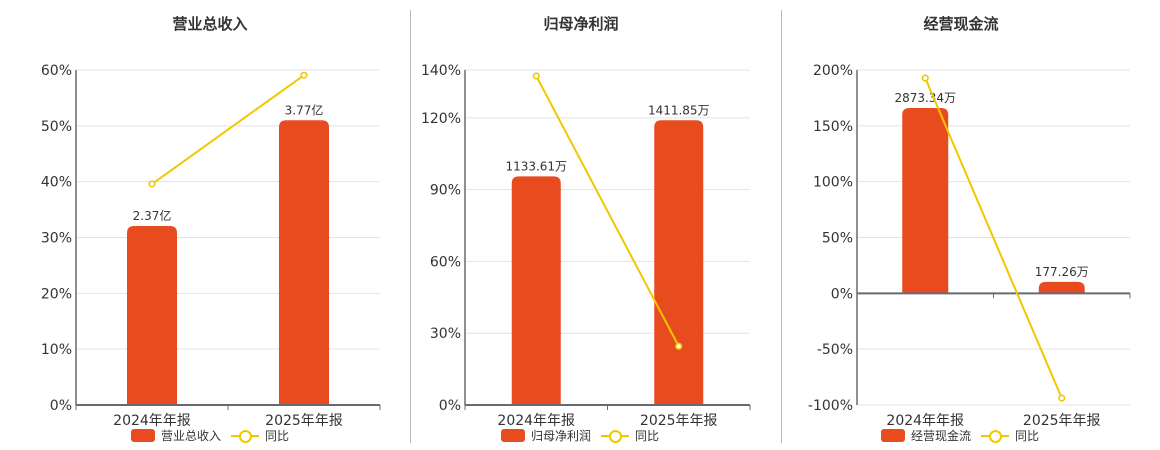 The image size is (1160, 450). What do you see at coordinates (536, 166) in the screenshot?
I see `bar-value-label: 1133.61万` at bounding box center [536, 166].